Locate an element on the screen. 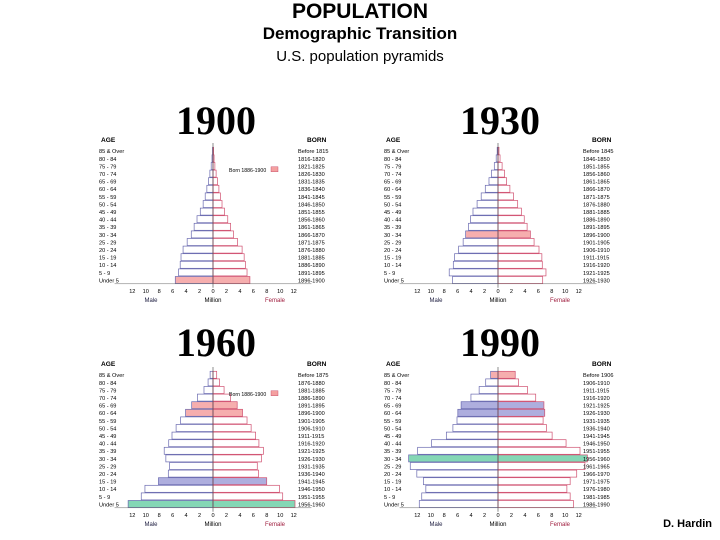 Image resolution: width=720 pixels, height=540 pixels. born-tick-label: 1866-1870 is located at coordinates (596, 190).